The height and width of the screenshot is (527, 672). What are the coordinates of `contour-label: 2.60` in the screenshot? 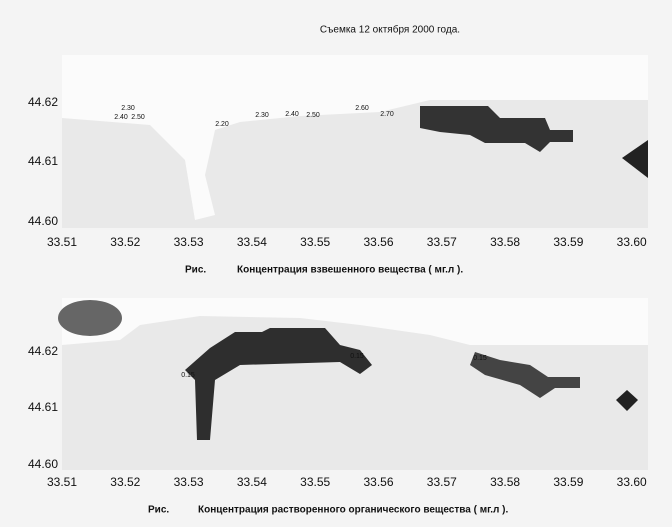 It's located at (362, 108).